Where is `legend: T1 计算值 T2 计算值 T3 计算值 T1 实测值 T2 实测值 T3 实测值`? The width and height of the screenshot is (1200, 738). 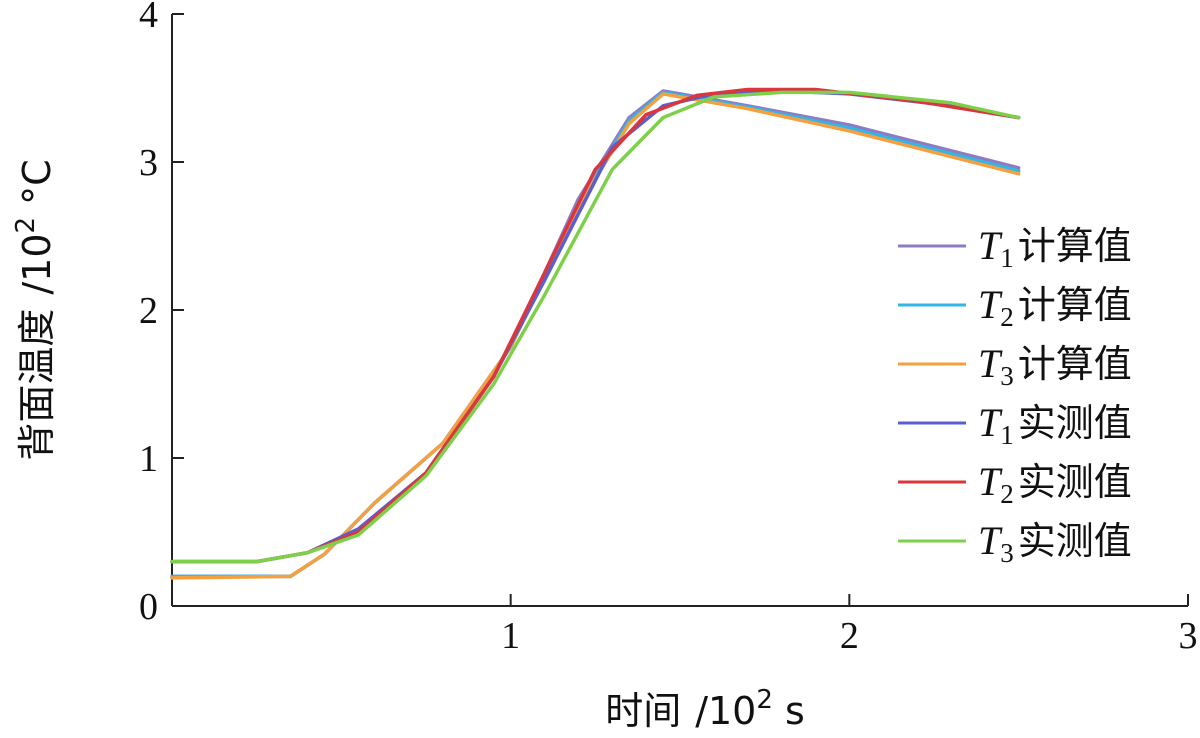 legend: T1 计算值 T2 计算值 T3 计算值 T1 实测值 T2 实测值 T3 实测值 is located at coordinates (1015, 395).